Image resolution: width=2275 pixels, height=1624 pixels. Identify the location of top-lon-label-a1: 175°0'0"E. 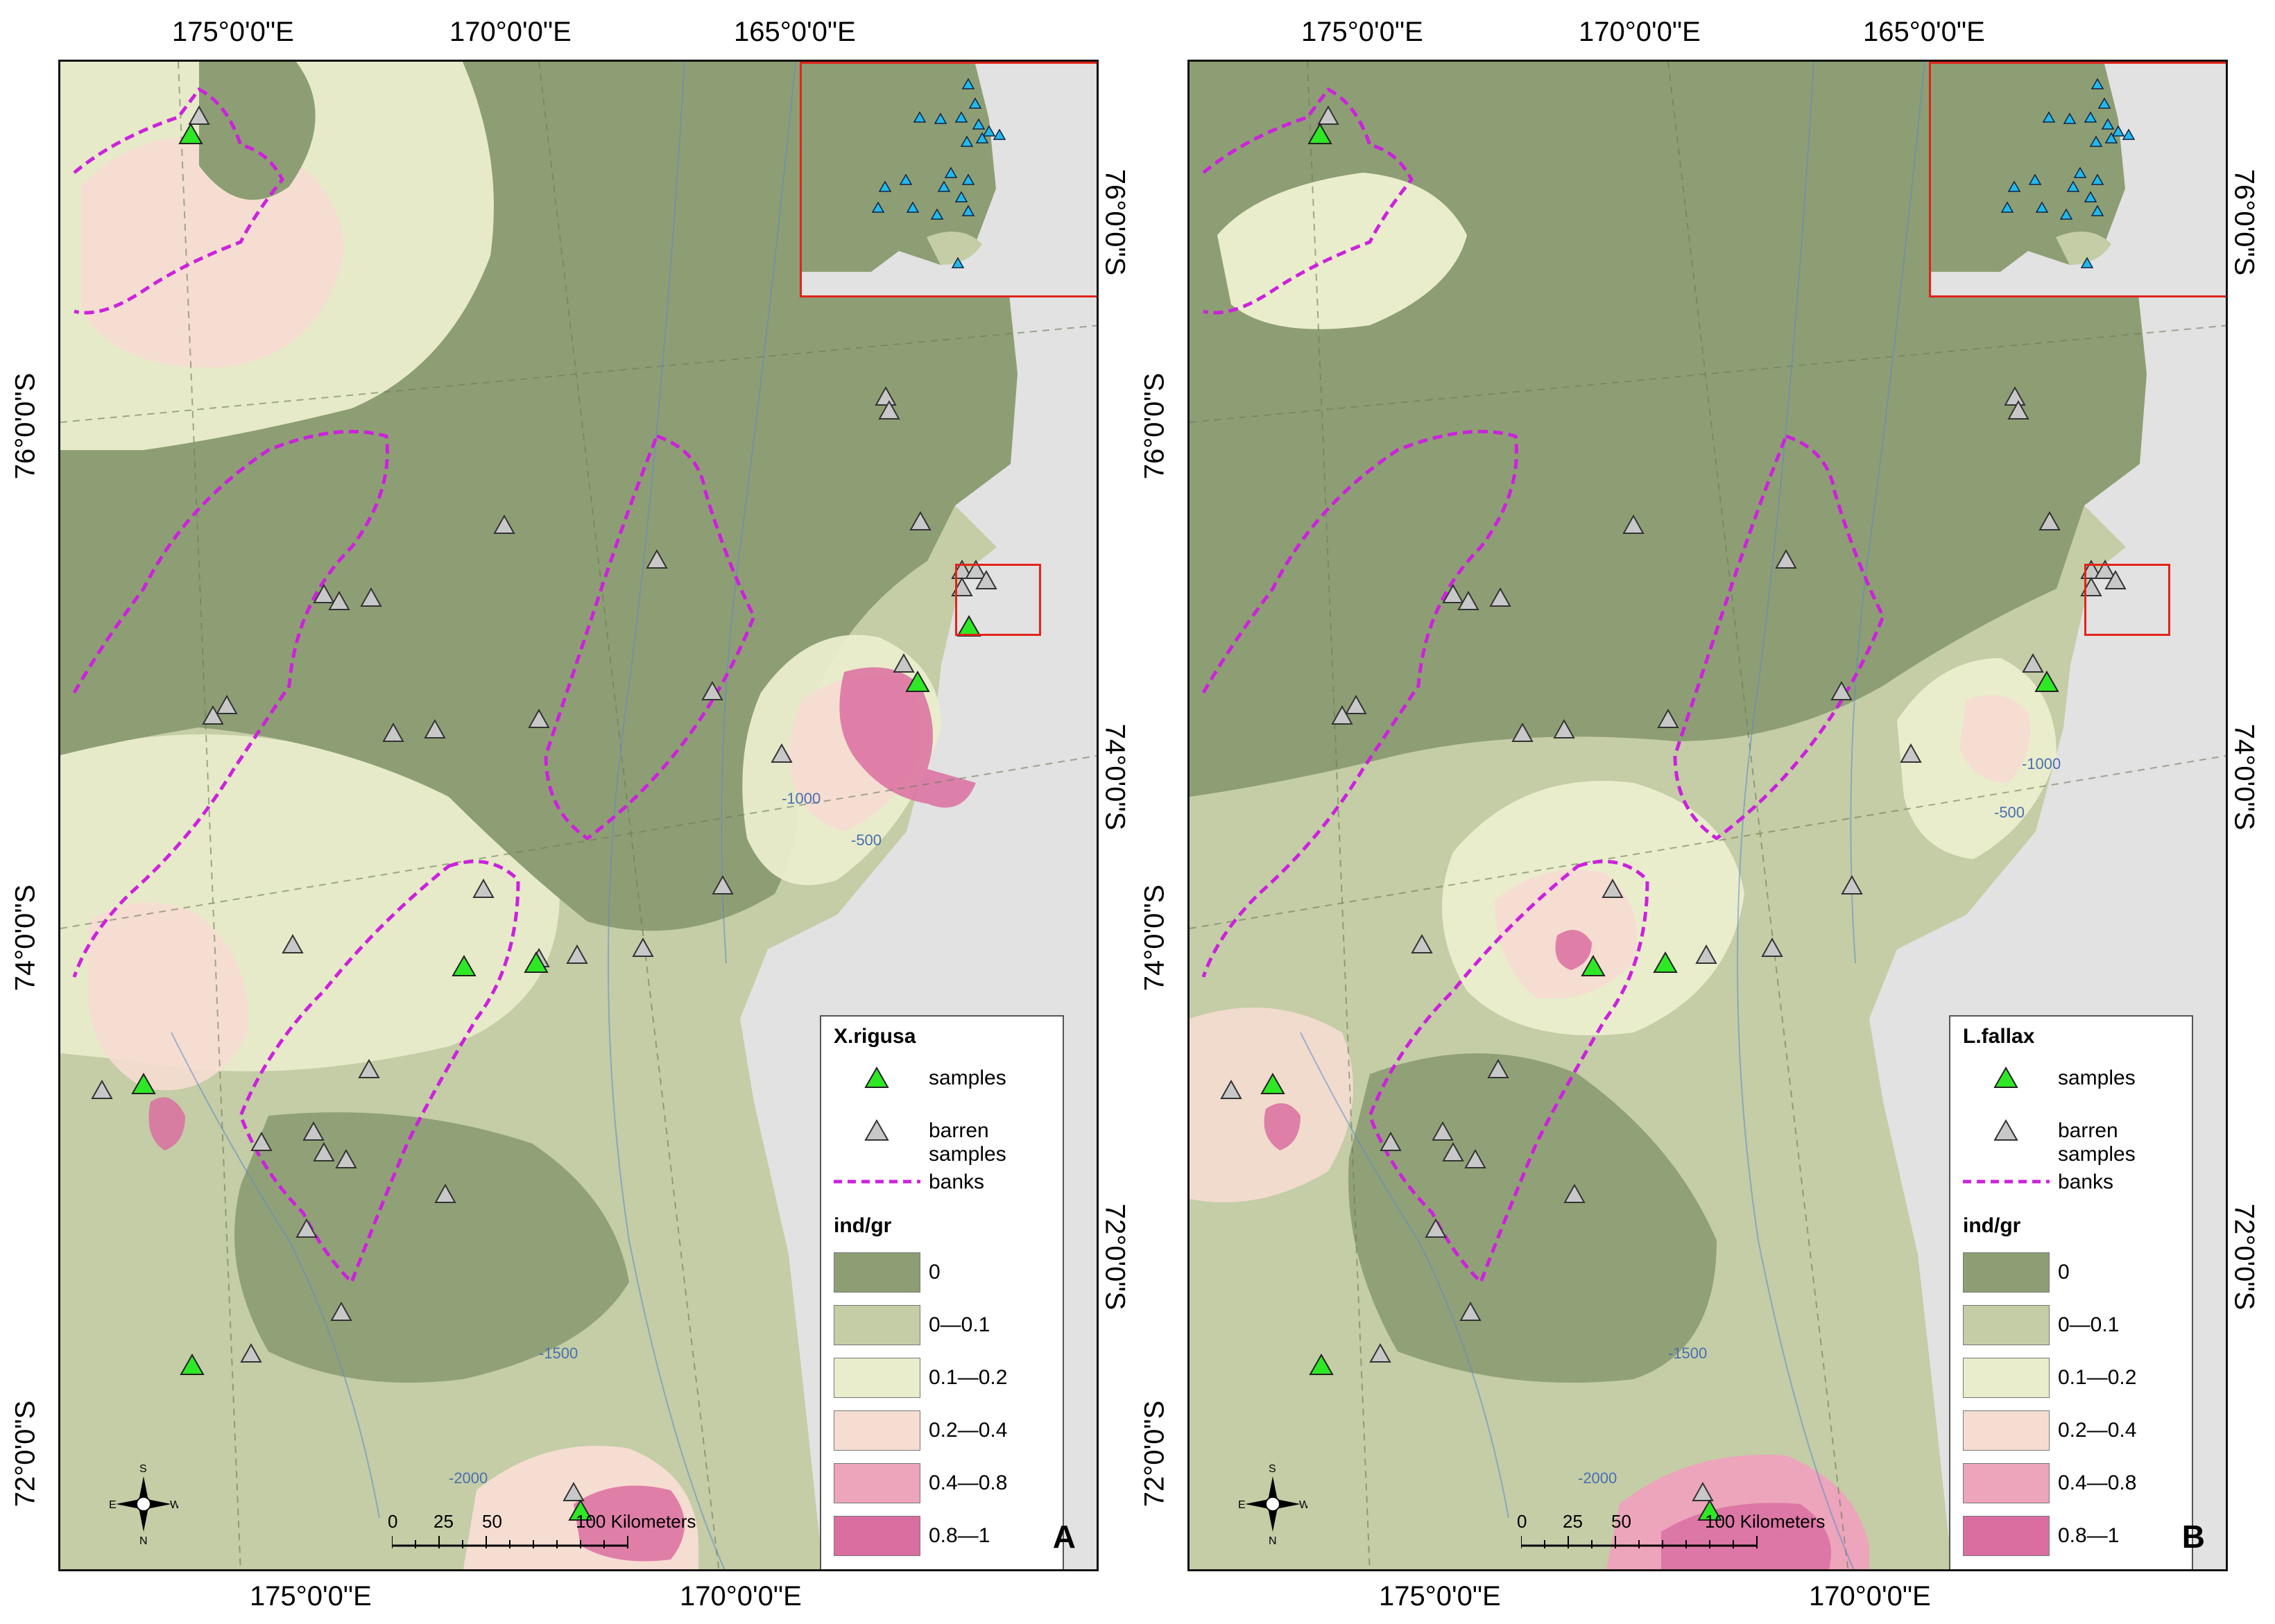
(233, 32).